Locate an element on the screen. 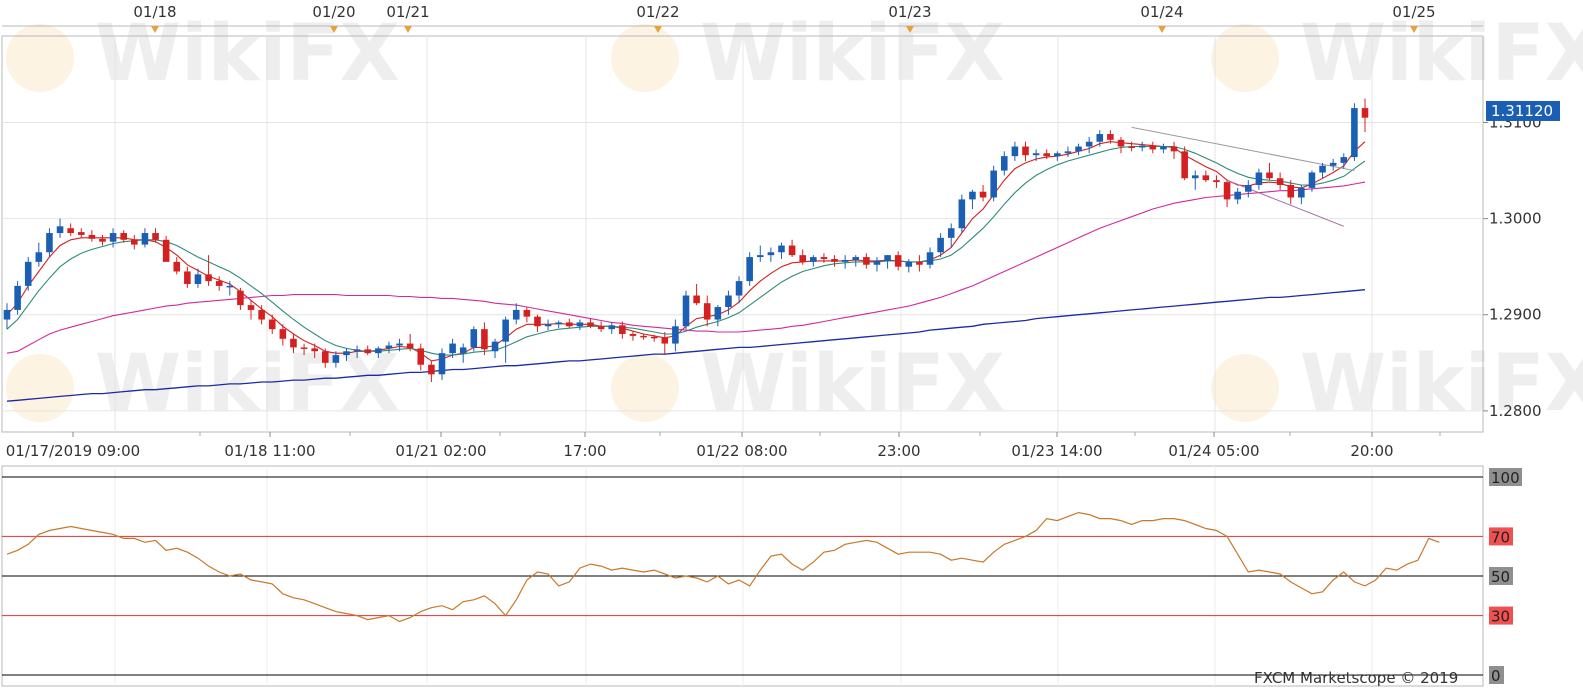  oscillator-line is located at coordinates (723, 567).